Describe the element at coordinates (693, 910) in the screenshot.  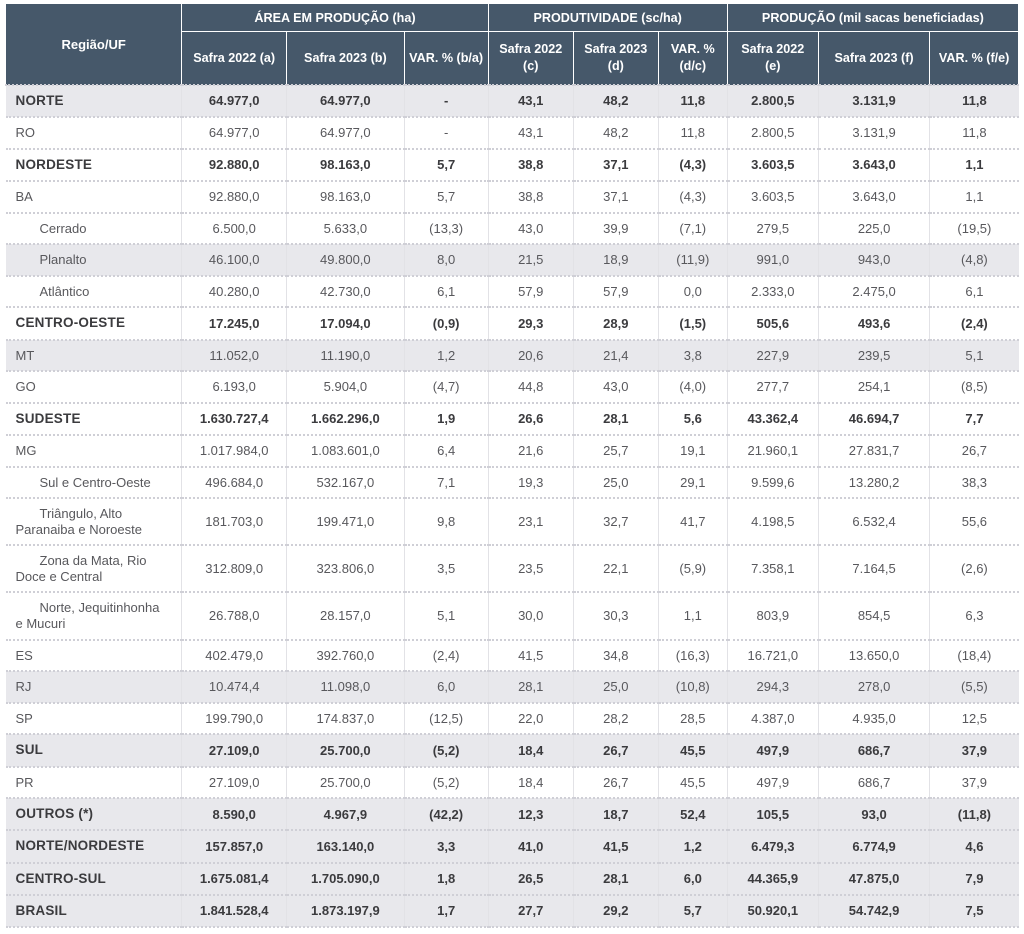
I see `row-value-prodty-var: 5,7` at that location.